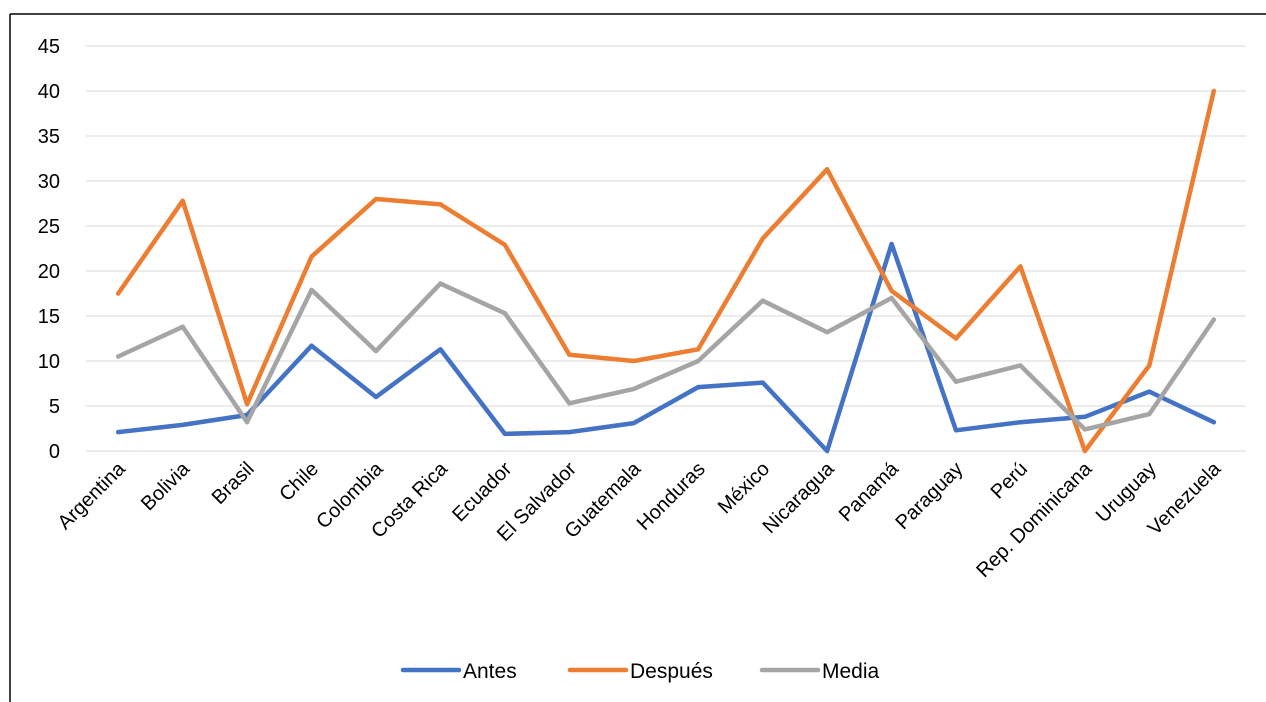 The width and height of the screenshot is (1266, 702). I want to click on x-tick-label: Perú, so click(1009, 480).